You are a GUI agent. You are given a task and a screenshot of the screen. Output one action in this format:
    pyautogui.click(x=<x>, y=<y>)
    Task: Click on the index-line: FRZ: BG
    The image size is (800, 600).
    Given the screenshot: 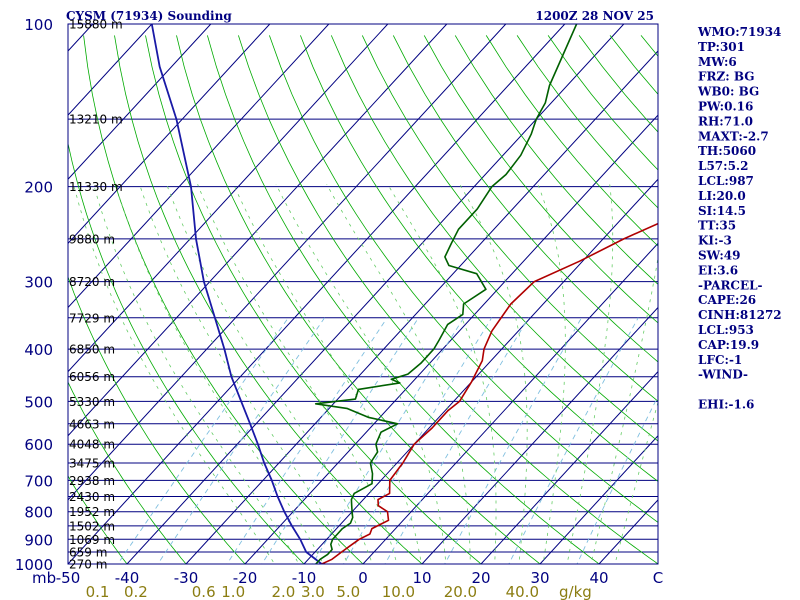 What is the action you would take?
    pyautogui.click(x=726, y=77)
    